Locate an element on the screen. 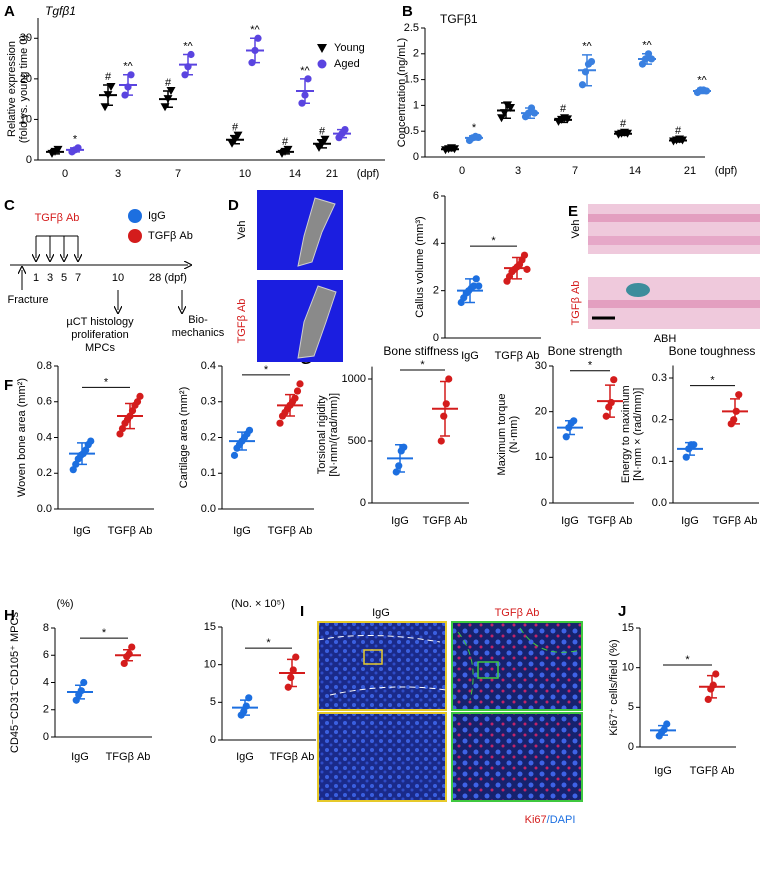 This screenshot has width=764, height=876. y-tick-label: 20 is located at coordinates (26, 79).